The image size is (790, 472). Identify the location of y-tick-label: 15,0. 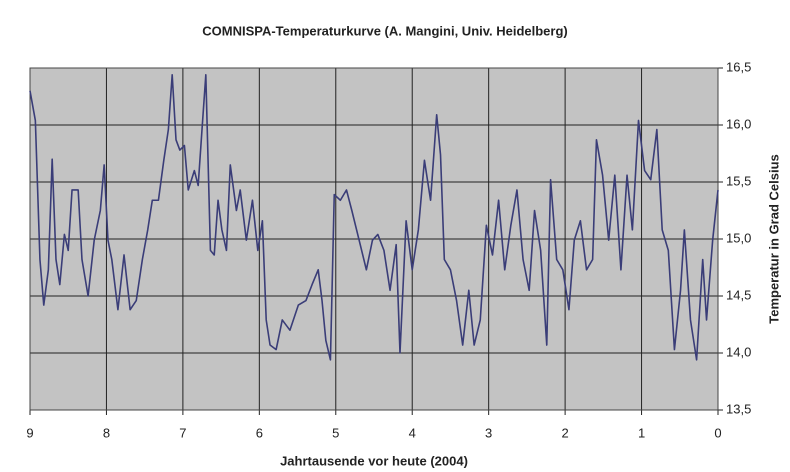
(738, 237).